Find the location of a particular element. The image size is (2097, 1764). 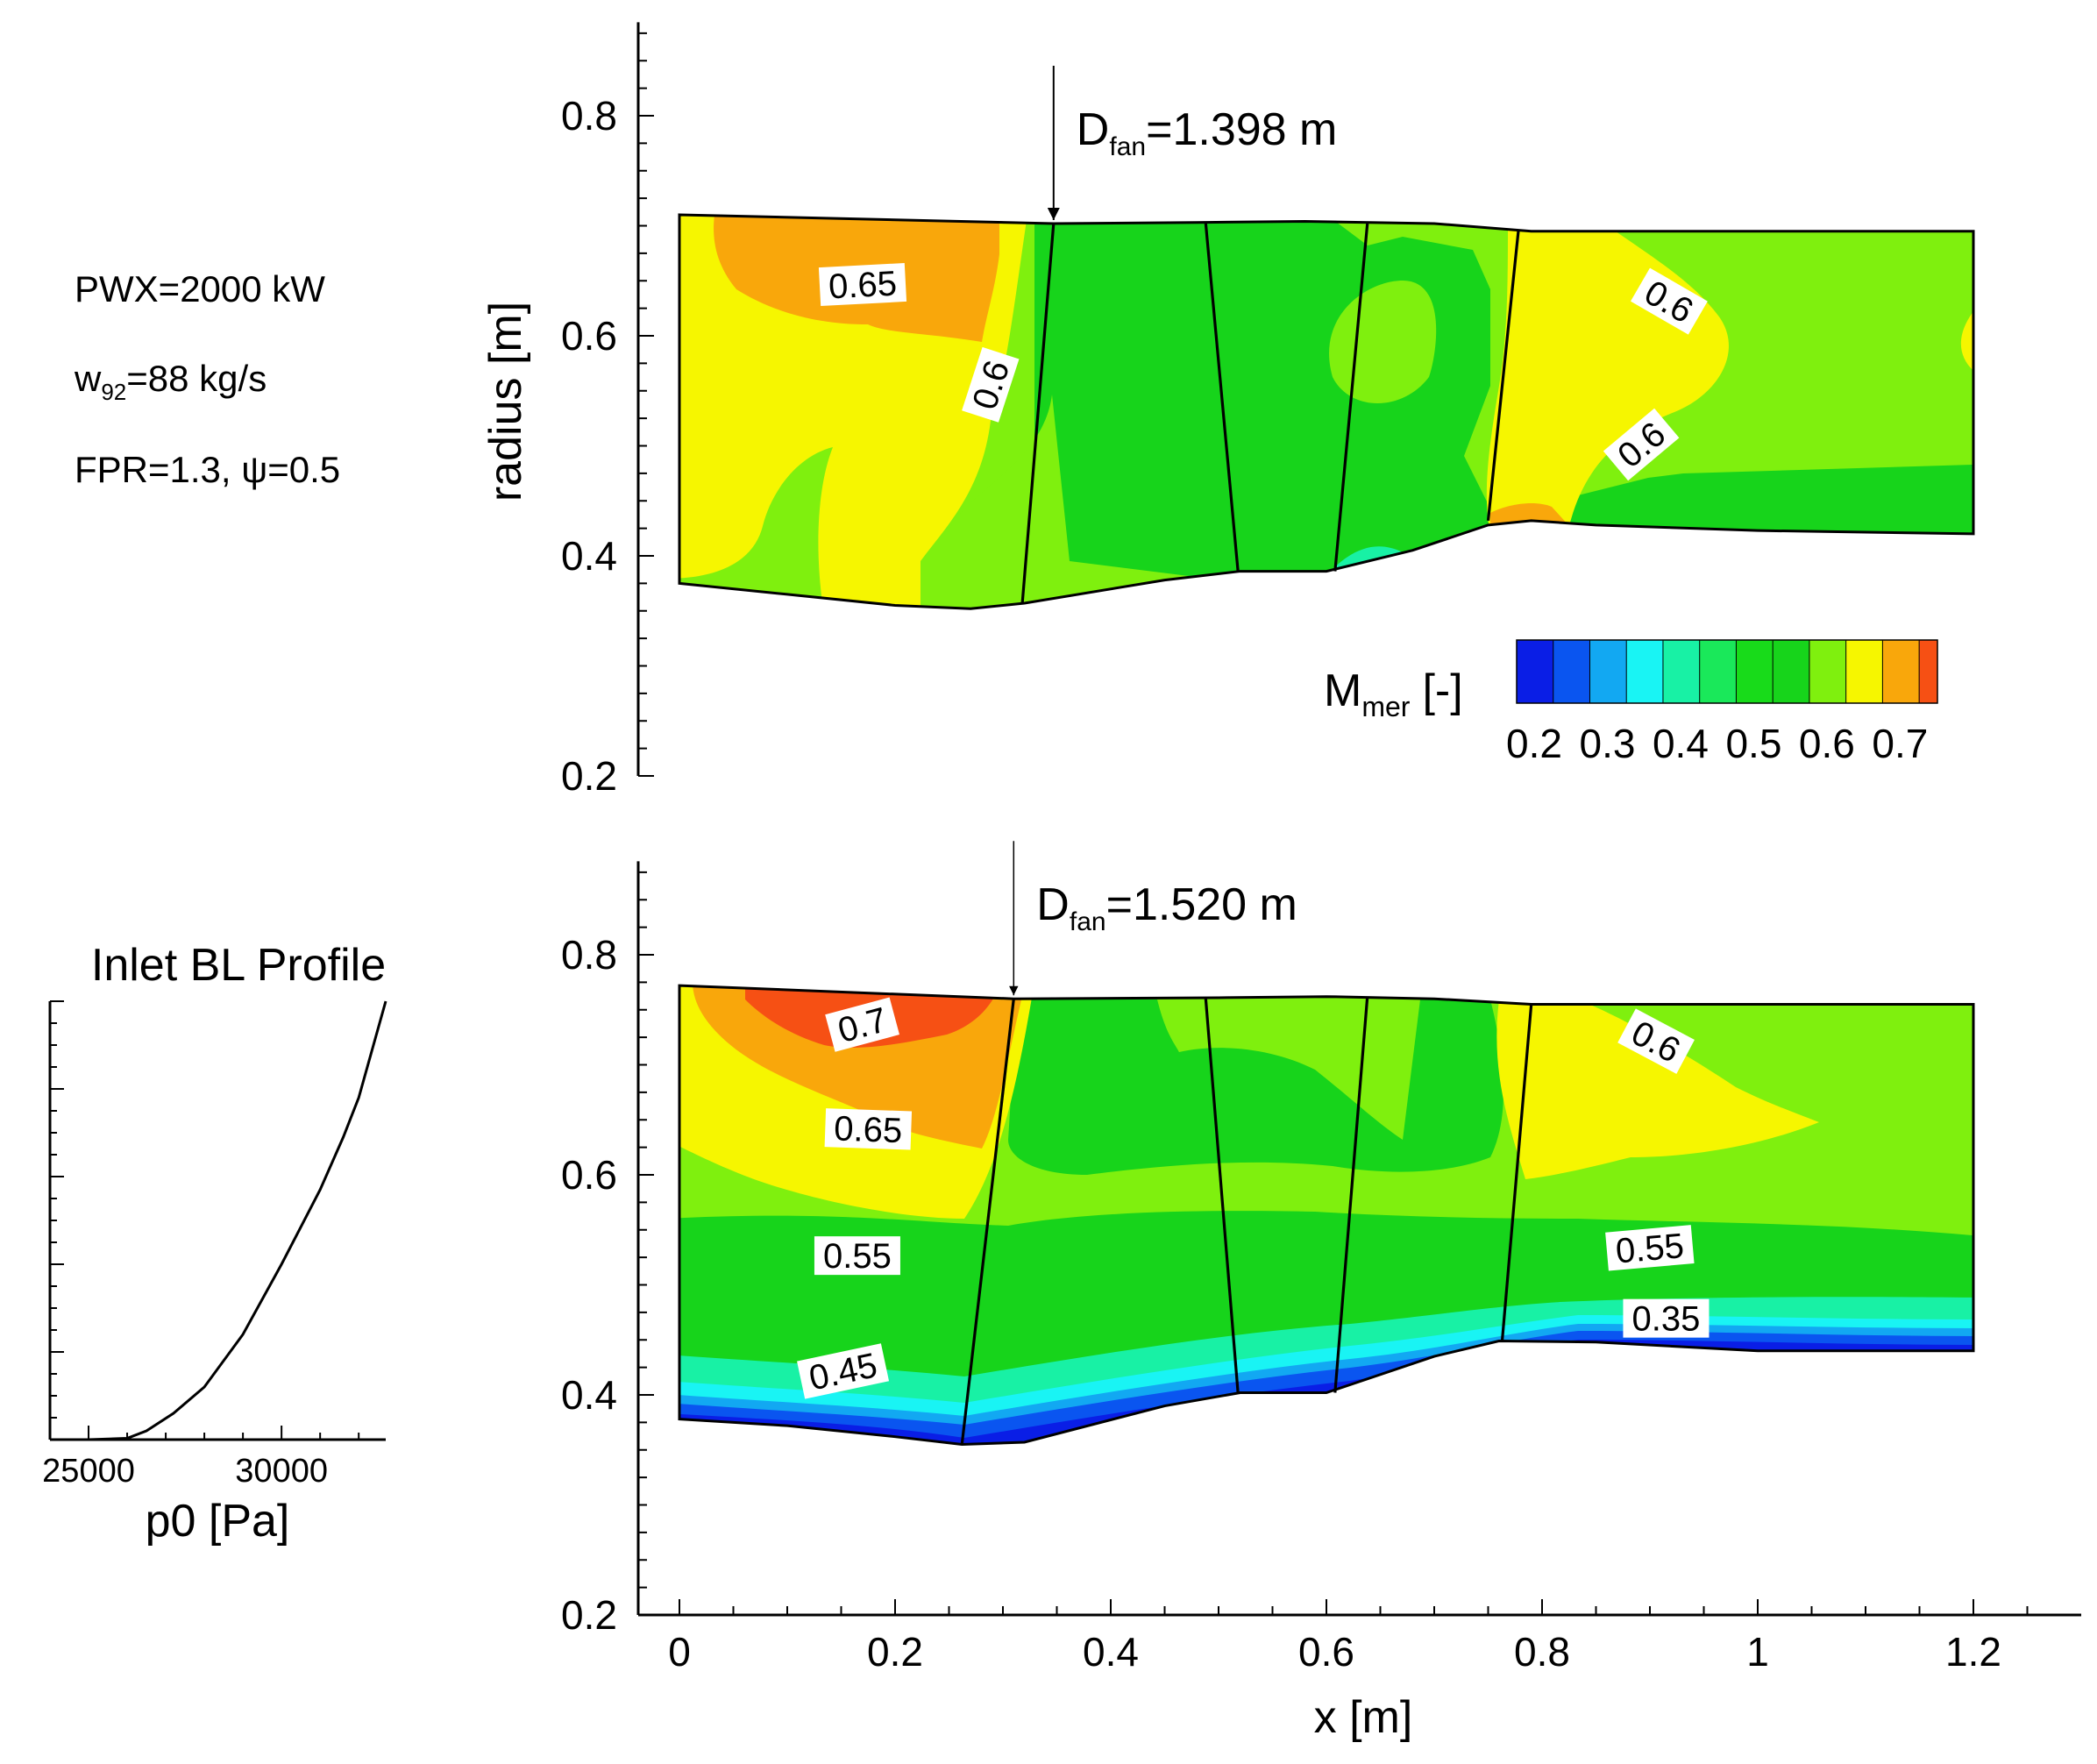

top-fan-diameter-annotation: Dfan=1.398 m is located at coordinates (1192, 142).